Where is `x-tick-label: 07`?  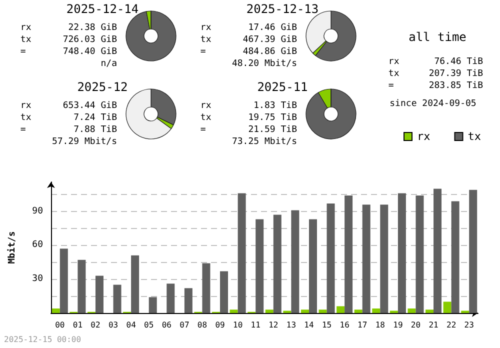
x-tick-label: 07 is located at coordinates (185, 325).